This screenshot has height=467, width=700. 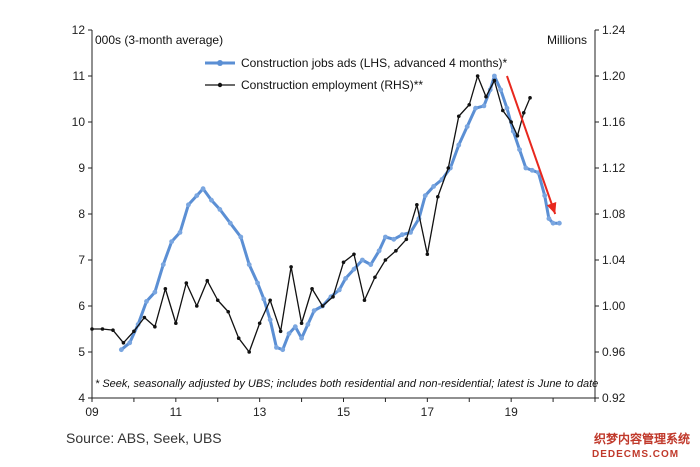 What do you see at coordinates (79, 76) in the screenshot?
I see `left-y-tick-label: 11` at bounding box center [79, 76].